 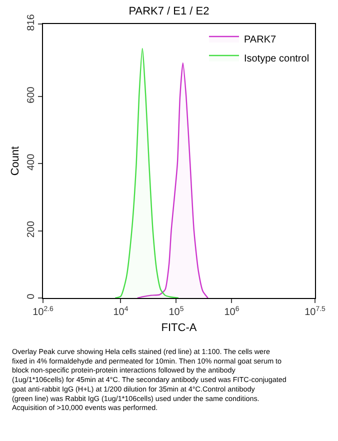 What do you see at coordinates (31, 296) in the screenshot?
I see `y-tick-label: 0` at bounding box center [31, 296].